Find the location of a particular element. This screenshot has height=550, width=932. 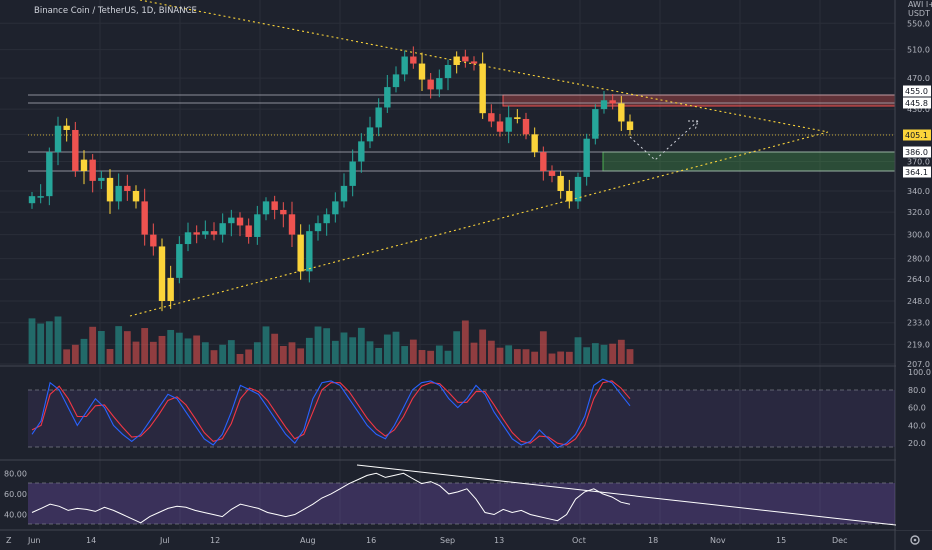

price-level-text: 455.0 is located at coordinates (916, 91).